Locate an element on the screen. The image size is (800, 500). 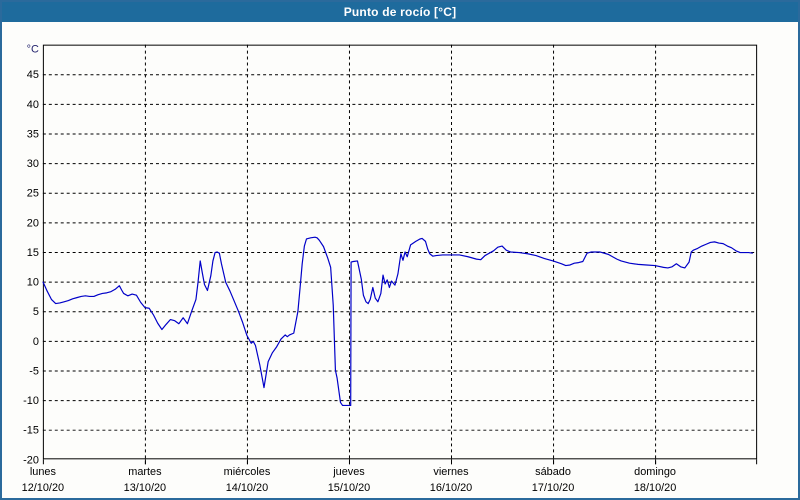
y-axis-tick-label: 10 is located at coordinates (33, 283).